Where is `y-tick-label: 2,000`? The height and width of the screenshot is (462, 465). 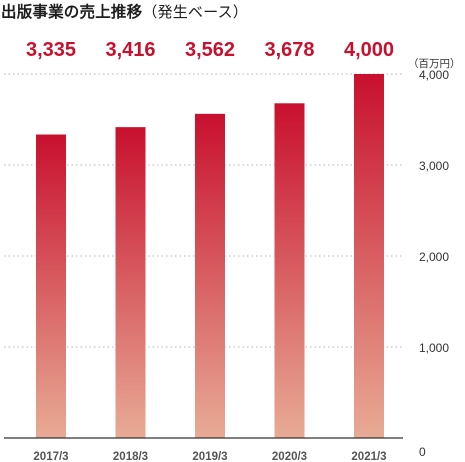
y-tick-label: 2,000 is located at coordinates (434, 257).